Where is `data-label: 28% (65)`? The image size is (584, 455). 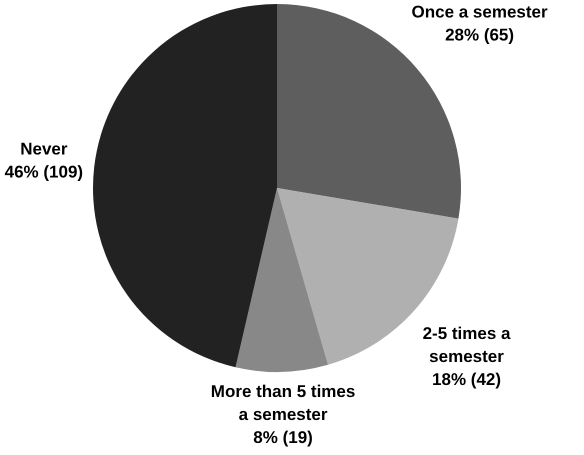 data-label: 28% (65) is located at coordinates (479, 35).